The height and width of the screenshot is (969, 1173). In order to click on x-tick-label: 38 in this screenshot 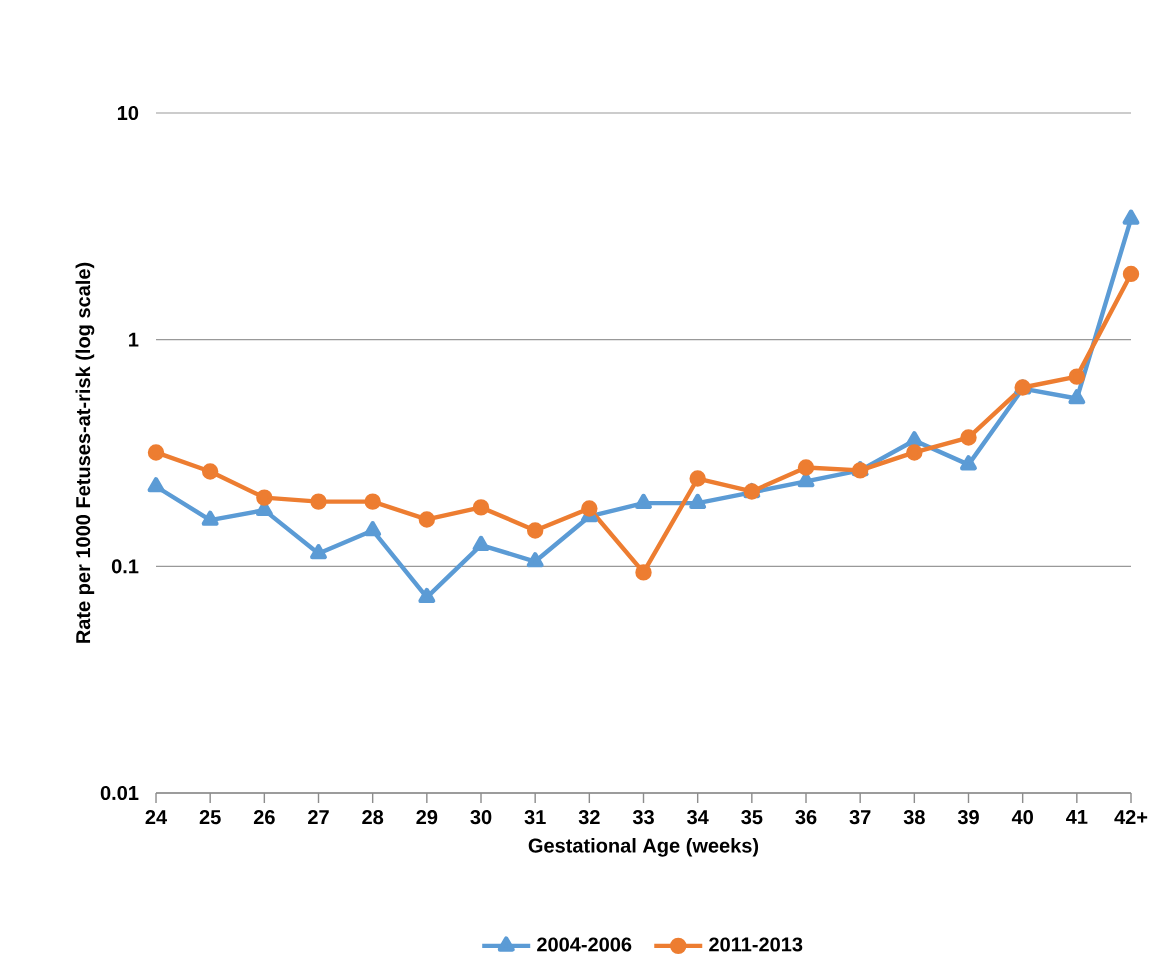, I will do `click(914, 817)`.